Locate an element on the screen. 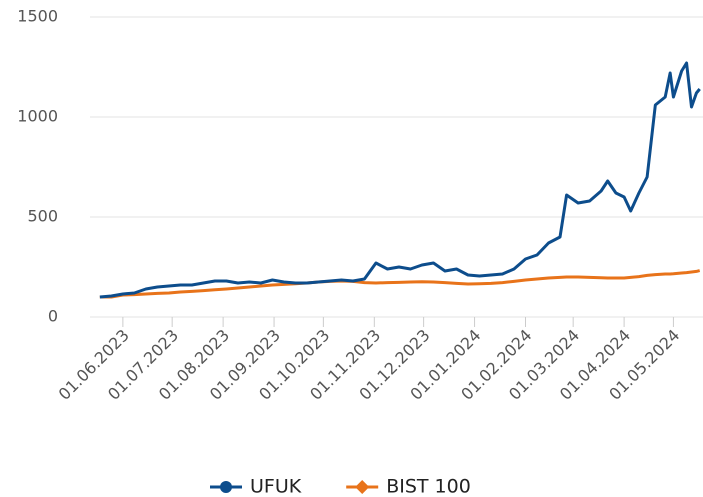 The height and width of the screenshot is (497, 703). y-tick-label: 500 is located at coordinates (42, 216).